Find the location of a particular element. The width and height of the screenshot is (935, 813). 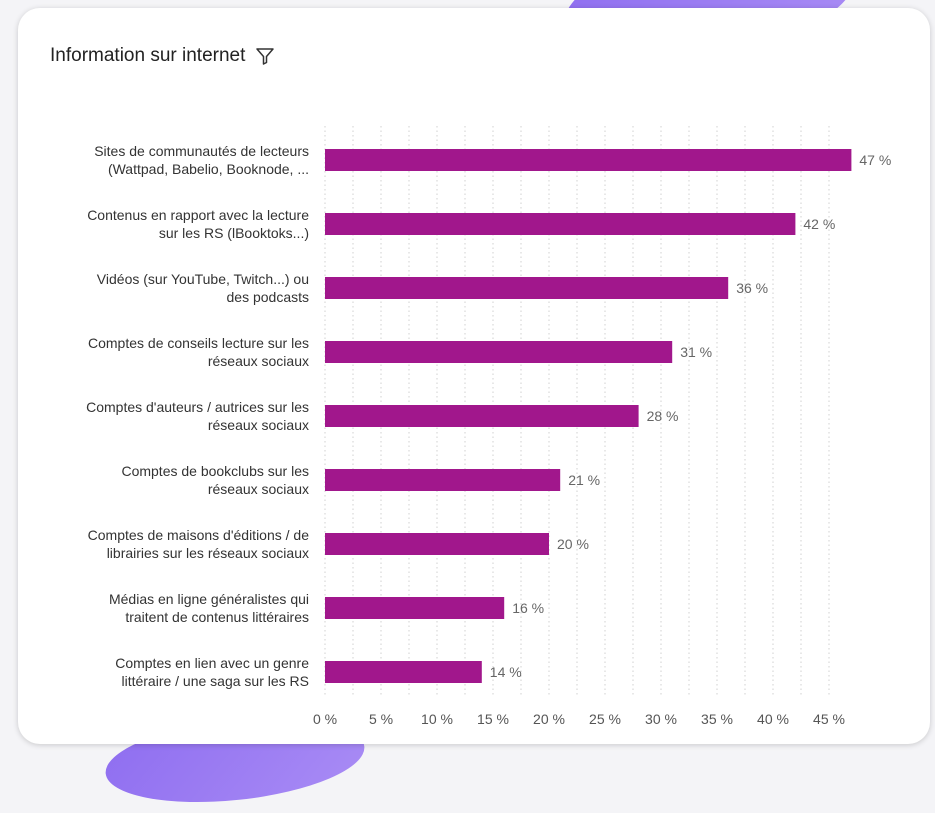

category-label-line: librairies sur les réseaux sociaux is located at coordinates (208, 553).